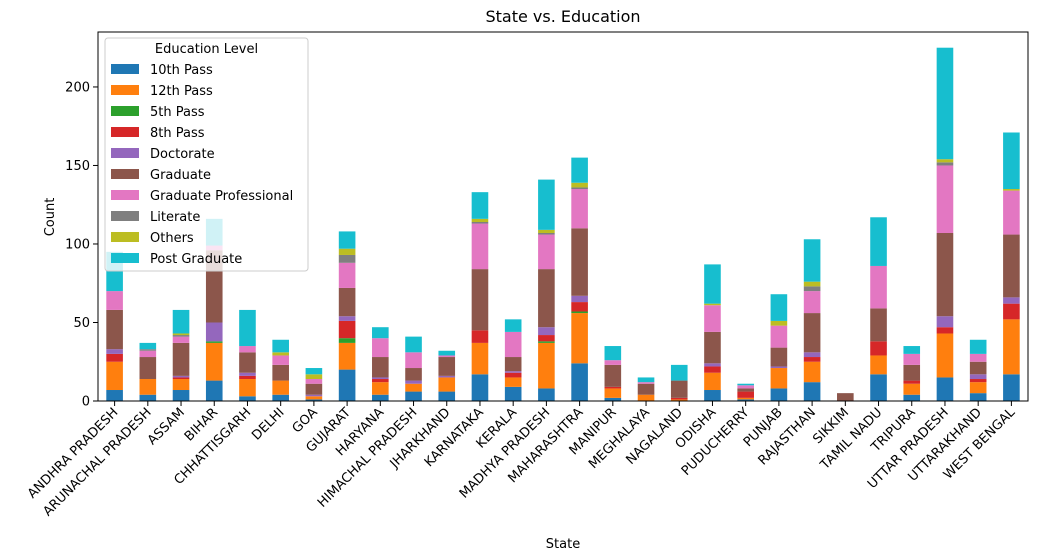 The image size is (1046, 557). Describe the element at coordinates (81, 245) in the screenshot. I see `y-axis: 0 50 100 150 200` at that location.